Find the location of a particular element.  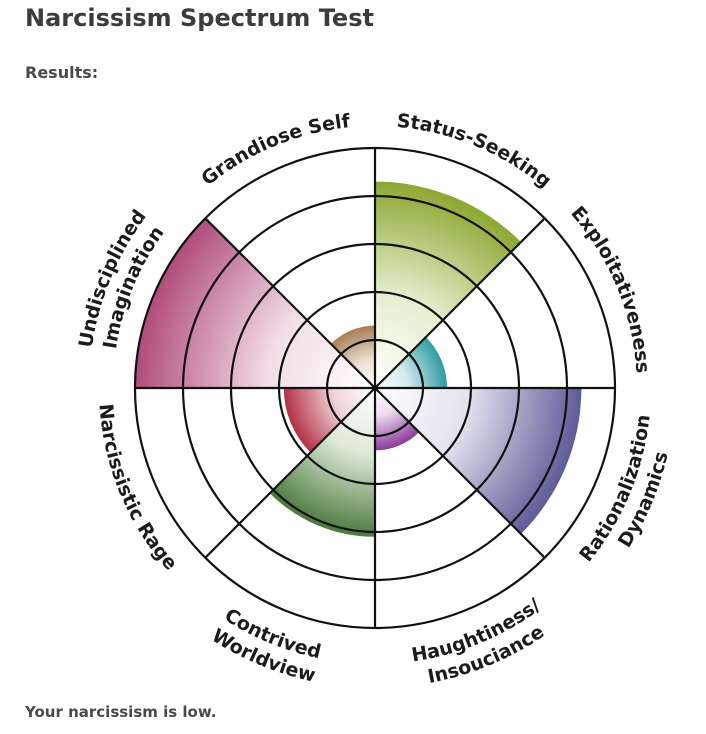

sector-status-seeking is located at coordinates (448, 284).